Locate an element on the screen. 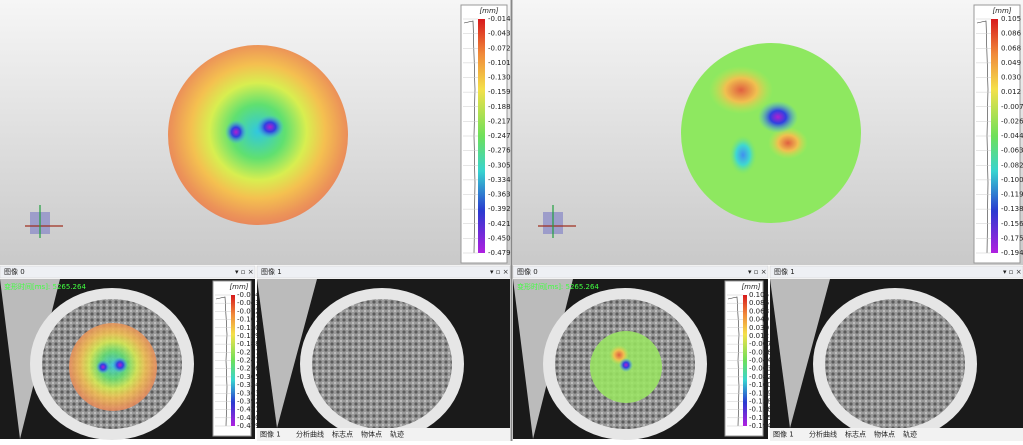  legend-label: 0.012 is located at coordinates (759, 336).